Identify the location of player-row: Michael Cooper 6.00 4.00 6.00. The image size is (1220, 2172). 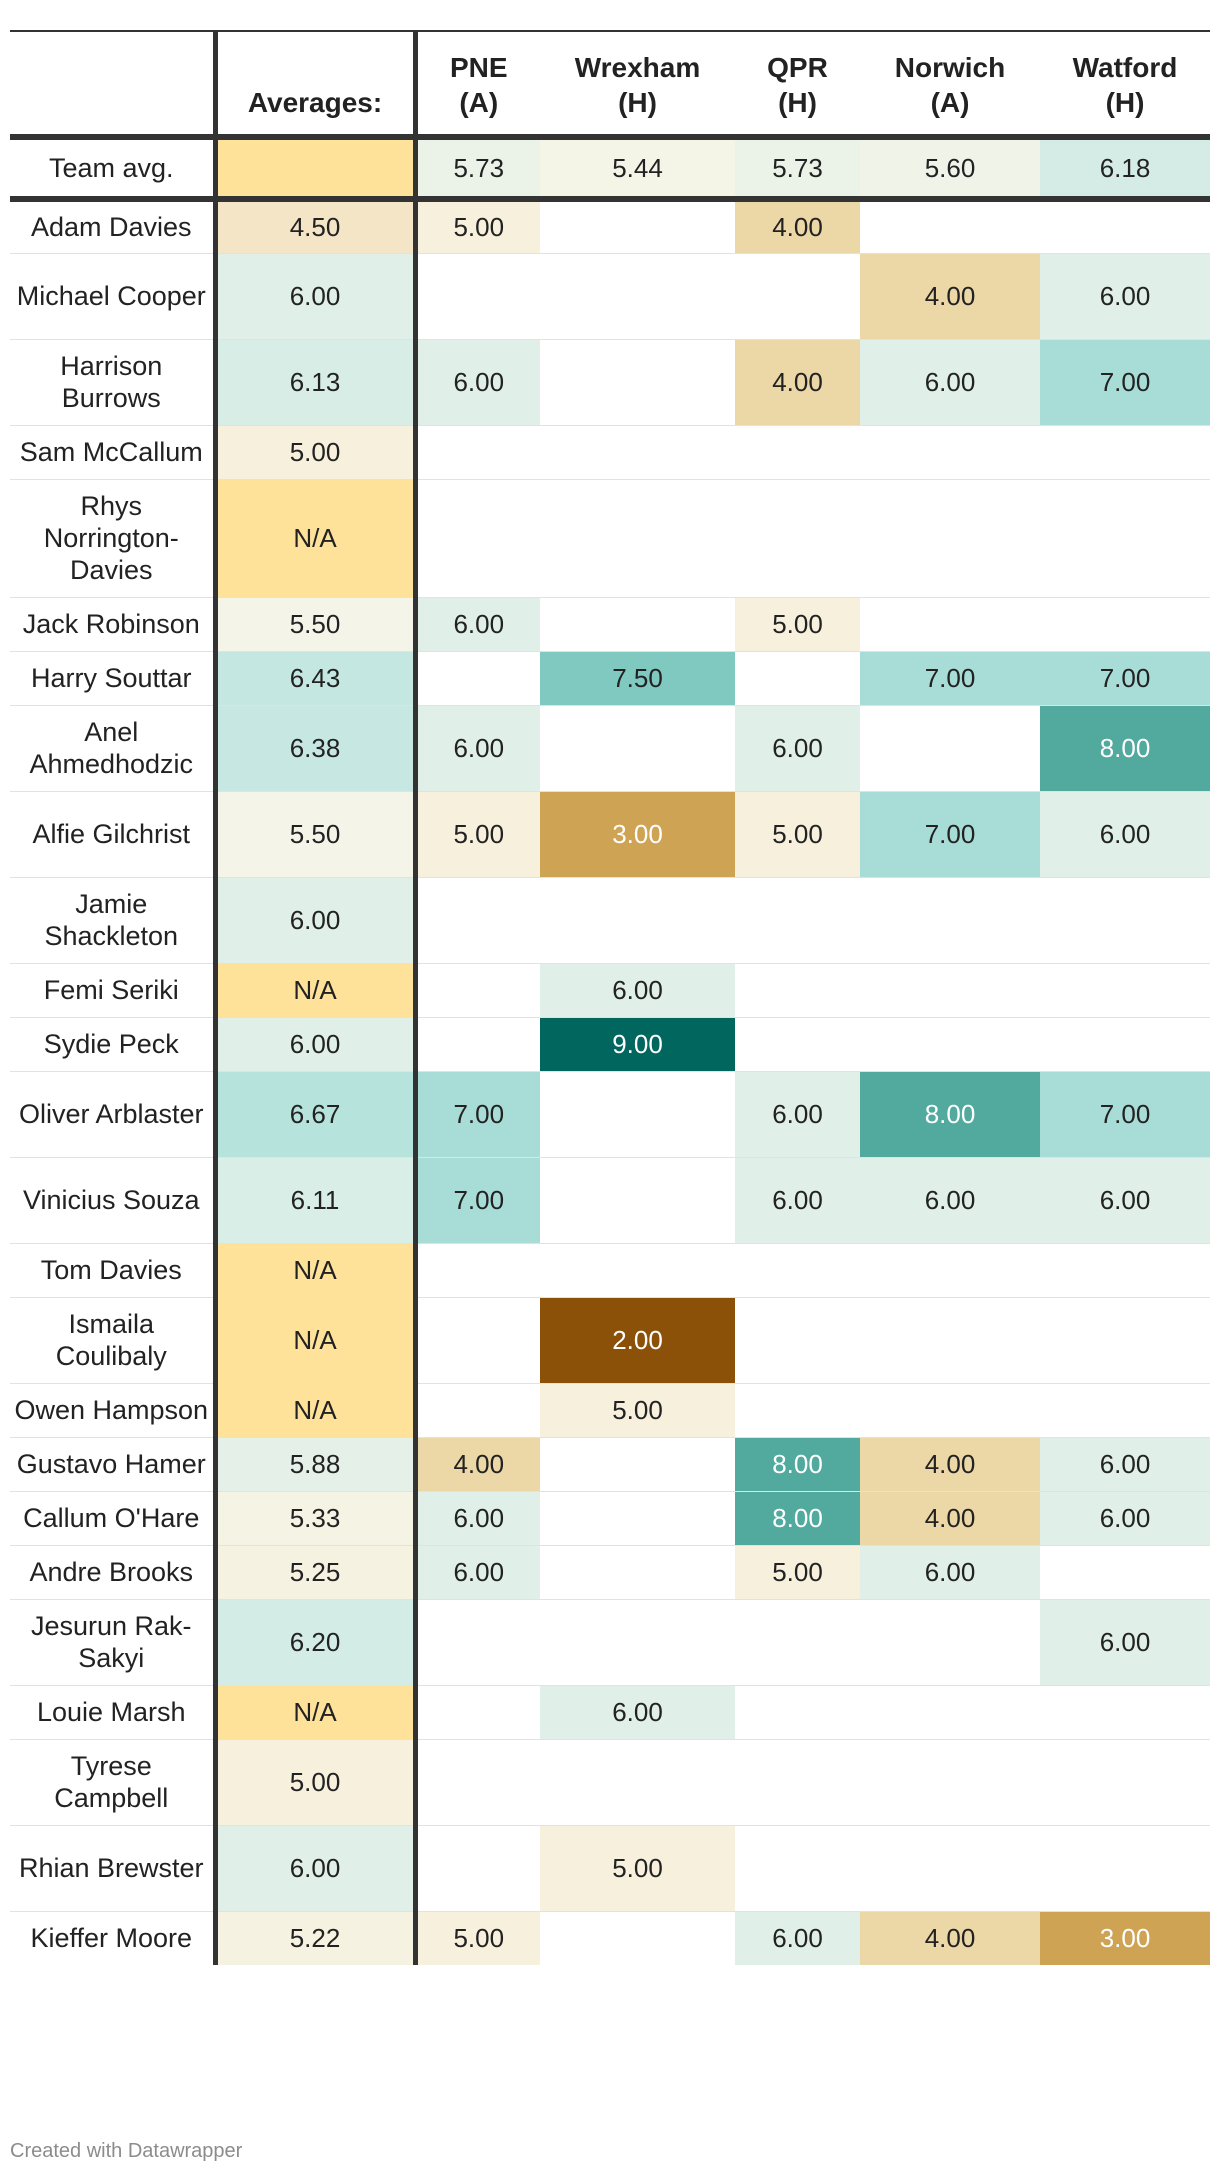
(610, 296).